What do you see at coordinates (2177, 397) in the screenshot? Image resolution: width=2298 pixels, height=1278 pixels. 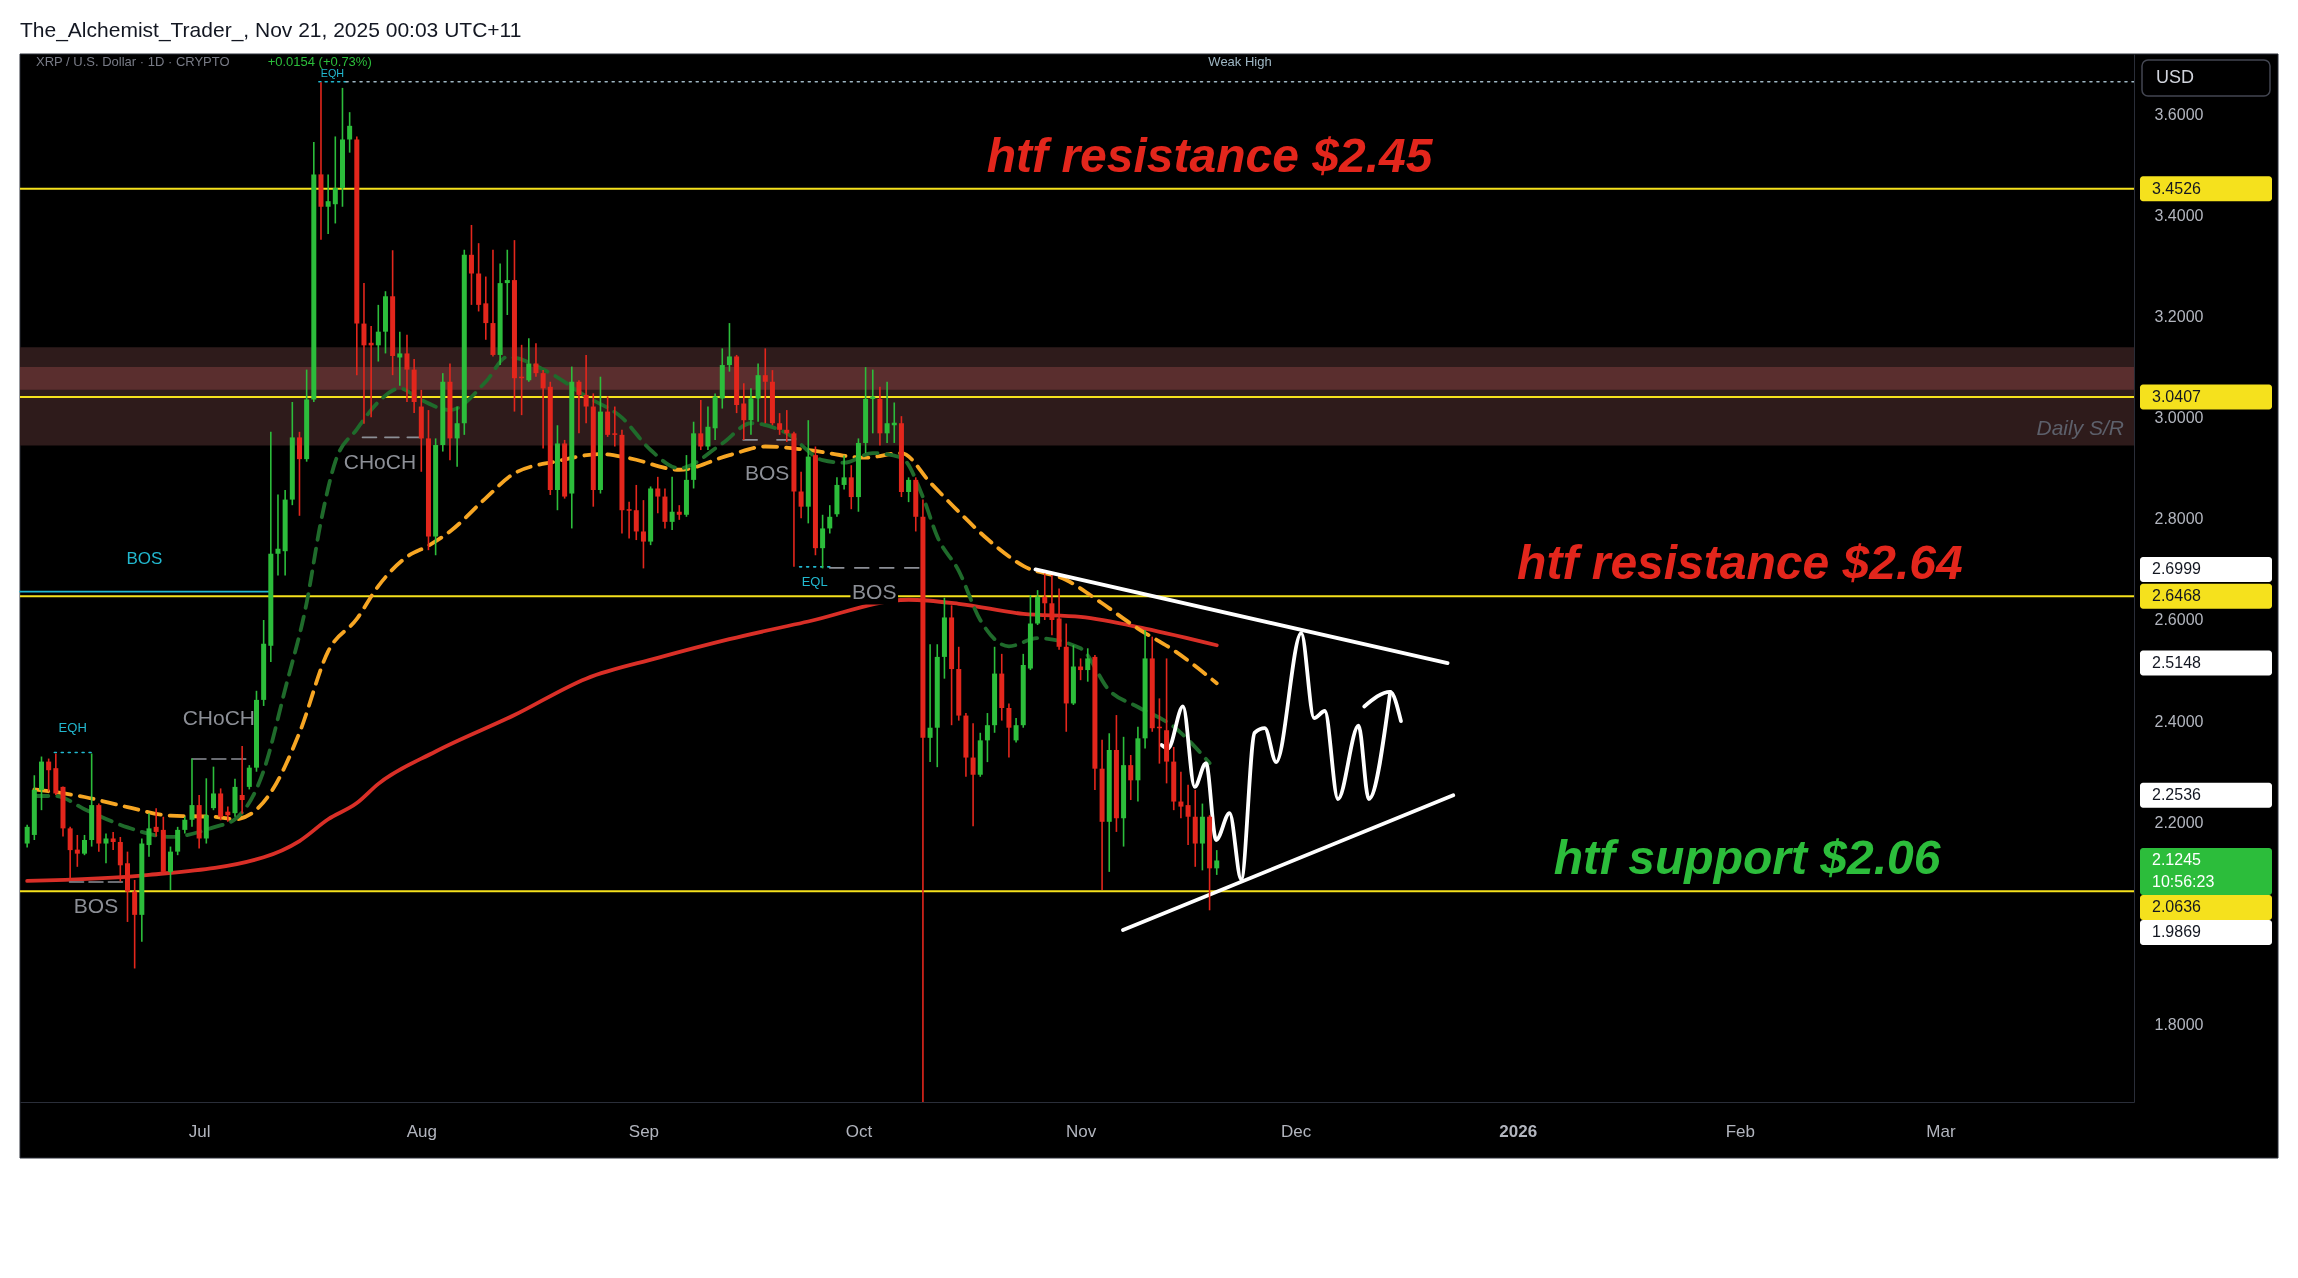 I see `ref-line-label: 3.0407` at bounding box center [2177, 397].